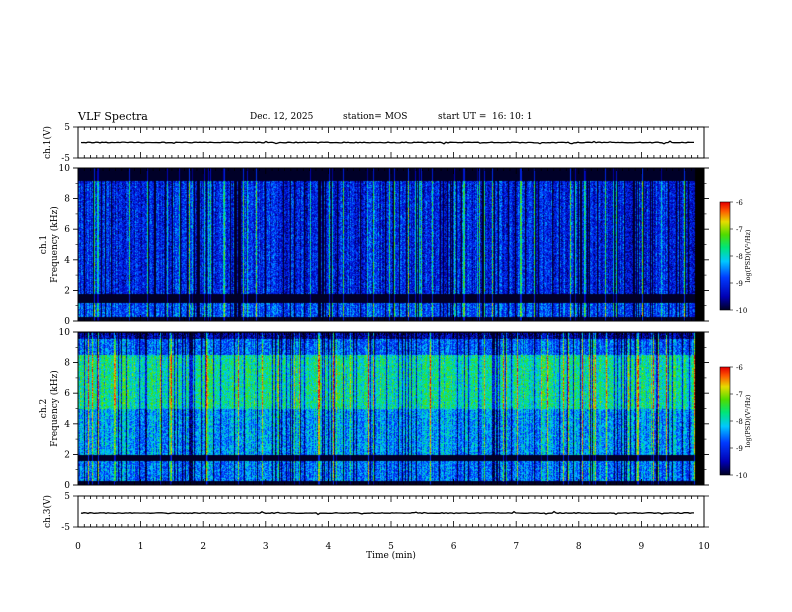 Image resolution: width=792 pixels, height=612 pixels. What do you see at coordinates (44, 244) in the screenshot?
I see `ch1-spectrogram-channel-label: ch.1` at bounding box center [44, 244].